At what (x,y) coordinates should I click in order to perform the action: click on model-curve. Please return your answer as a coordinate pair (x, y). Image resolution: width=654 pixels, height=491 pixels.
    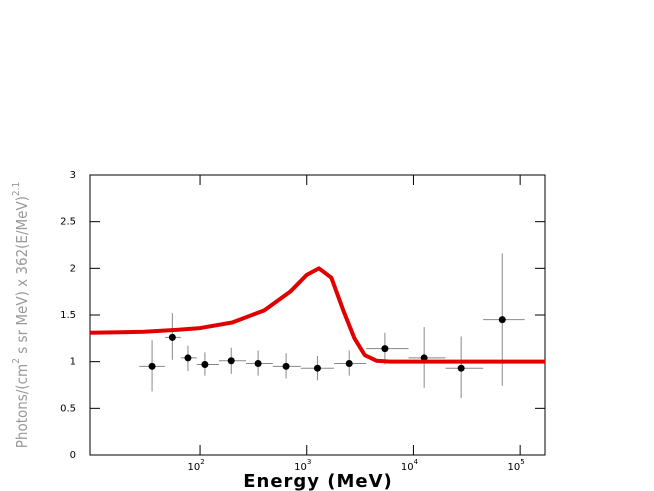
    Looking at the image, I should click on (317, 315).